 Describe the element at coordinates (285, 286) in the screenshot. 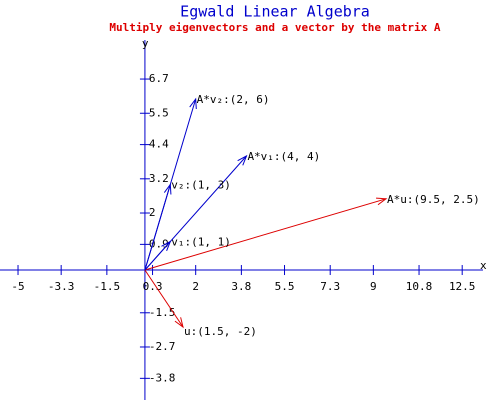

I see `x-tick-label: 5.5` at that location.